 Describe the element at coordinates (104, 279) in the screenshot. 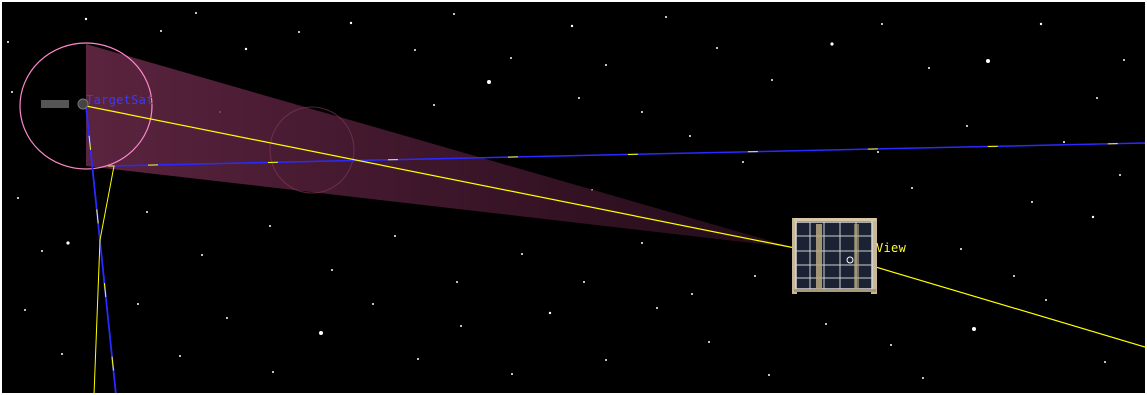

I see `ground-track` at that location.